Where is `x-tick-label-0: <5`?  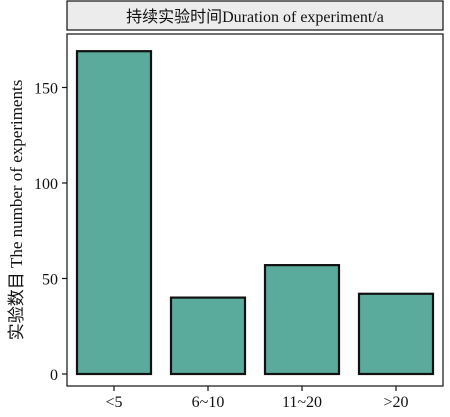
x-tick-label-0: <5 is located at coordinates (113, 402).